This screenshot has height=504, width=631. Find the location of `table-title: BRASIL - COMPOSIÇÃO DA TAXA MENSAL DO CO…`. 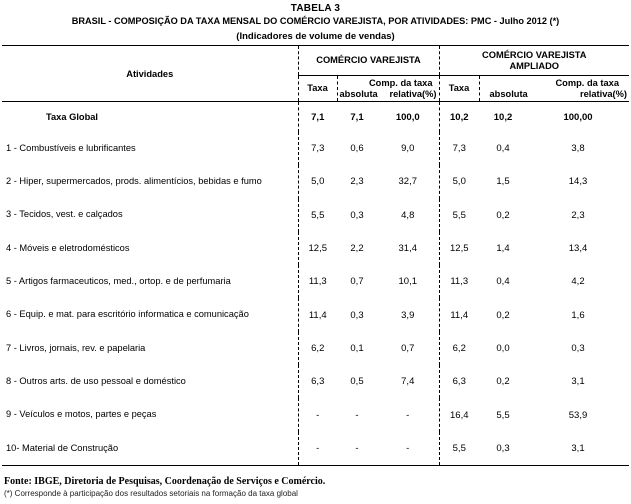

table-title: BRASIL - COMPOSIÇÃO DA TAXA MENSAL DO CO… is located at coordinates (315, 21).